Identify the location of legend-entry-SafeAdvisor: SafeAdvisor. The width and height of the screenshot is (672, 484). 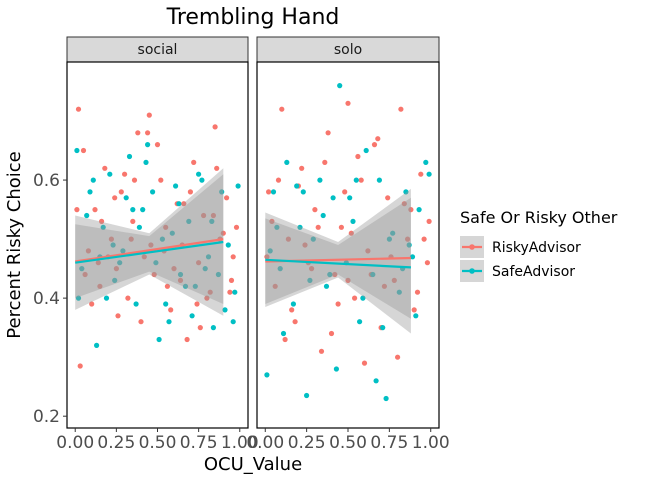
(517, 271).